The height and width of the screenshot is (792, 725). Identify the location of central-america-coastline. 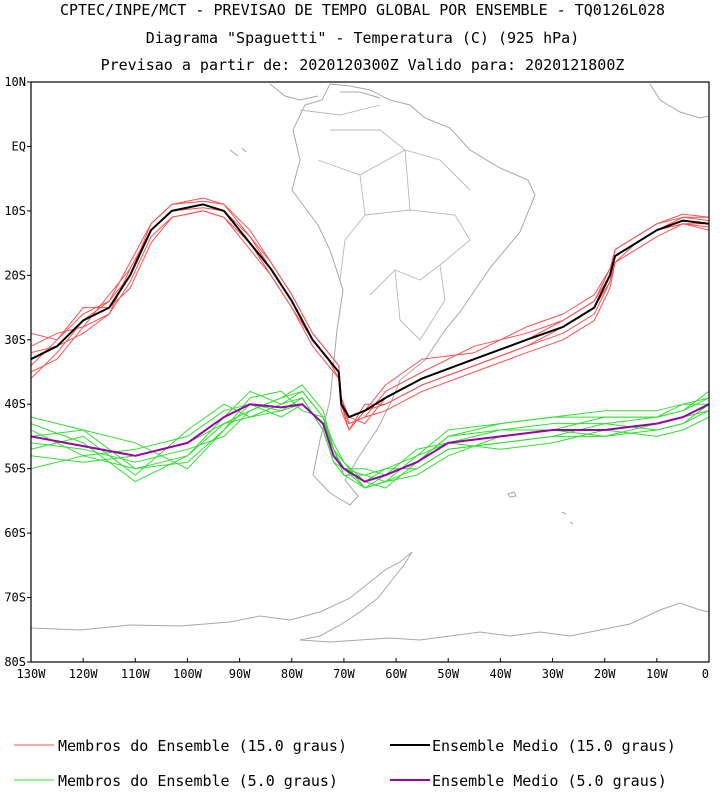
(305, 120).